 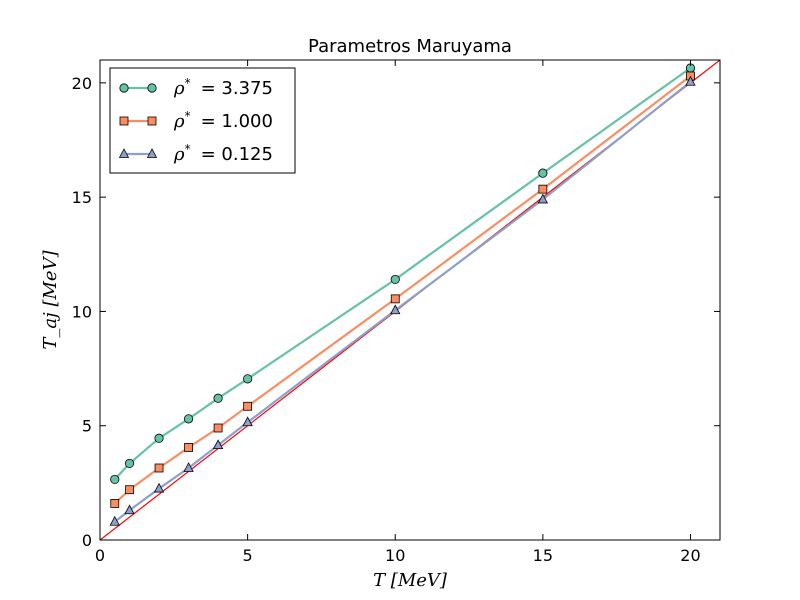 What do you see at coordinates (82, 83) in the screenshot?
I see `y-tick-label: 20` at bounding box center [82, 83].